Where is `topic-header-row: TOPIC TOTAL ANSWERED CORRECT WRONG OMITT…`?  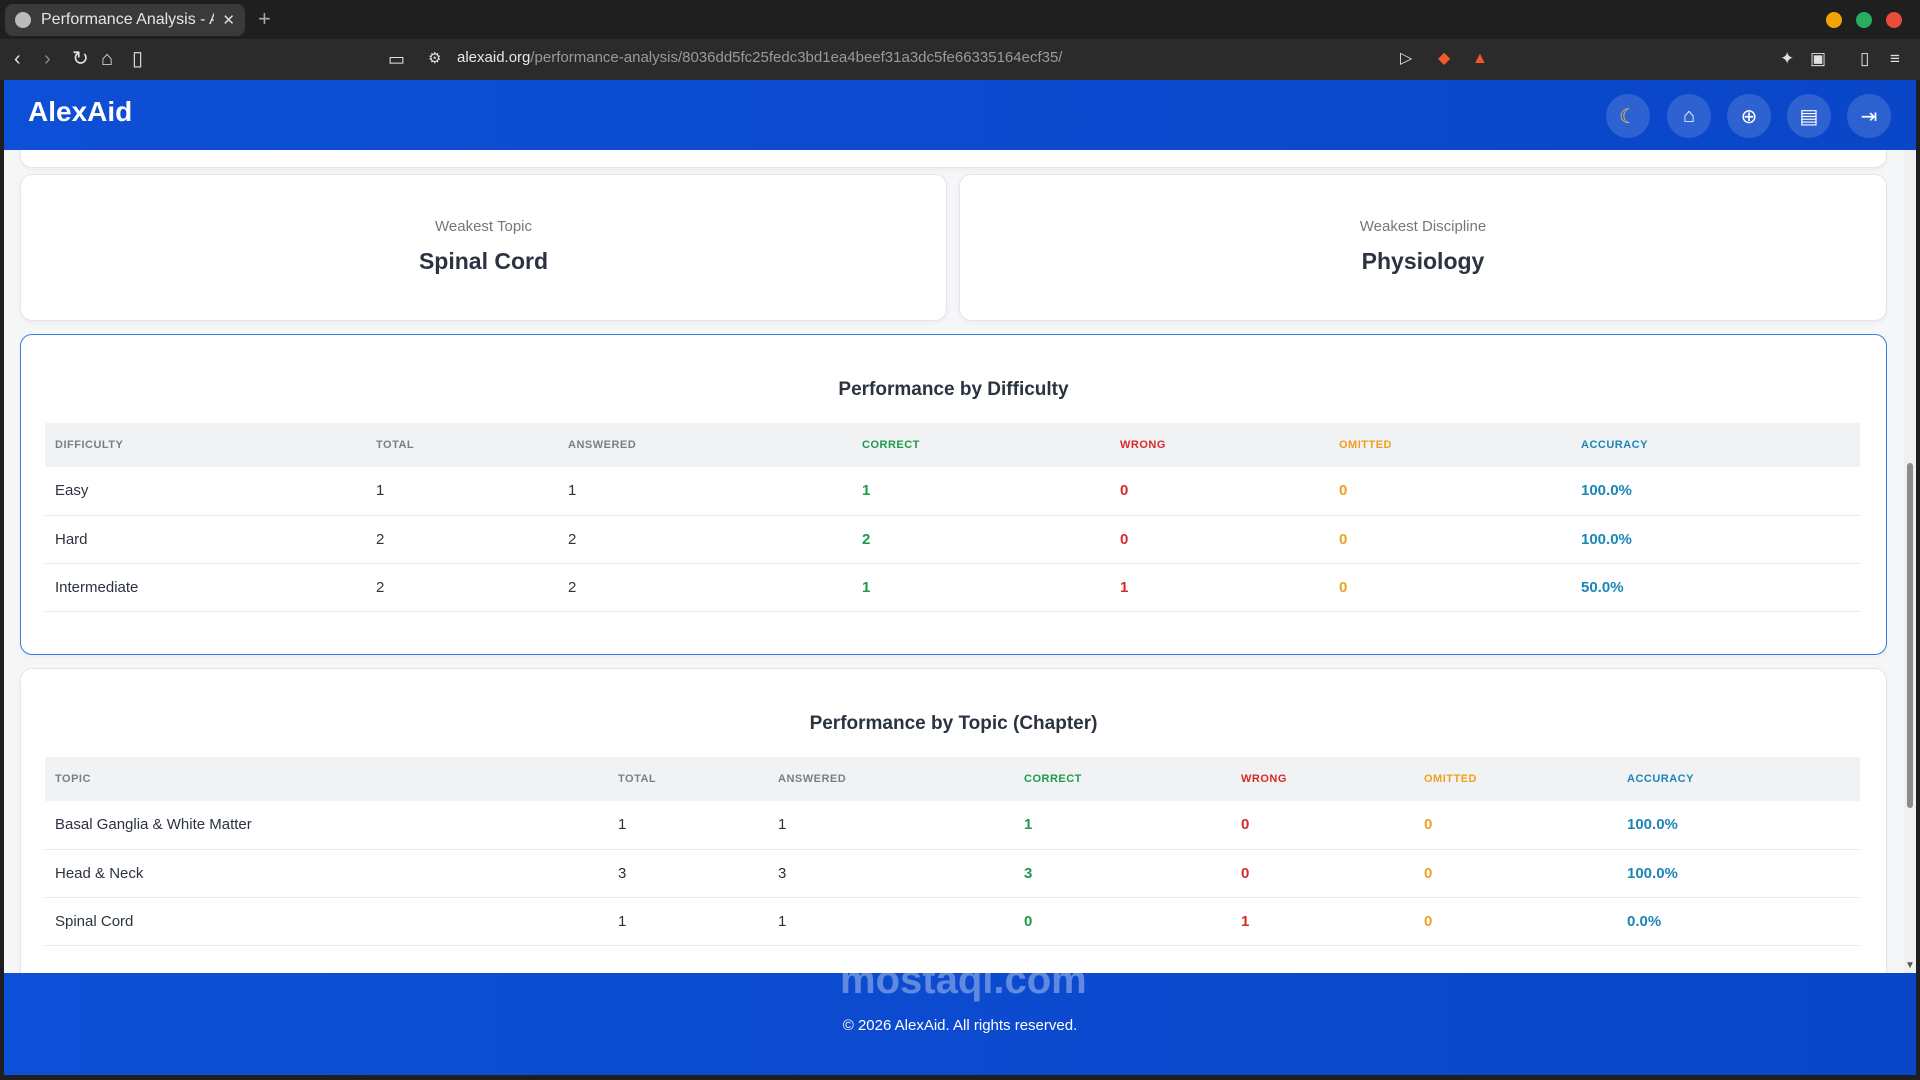
topic-header-row: TOPIC TOTAL ANSWERED CORRECT WRONG OMITT… is located at coordinates (952, 779).